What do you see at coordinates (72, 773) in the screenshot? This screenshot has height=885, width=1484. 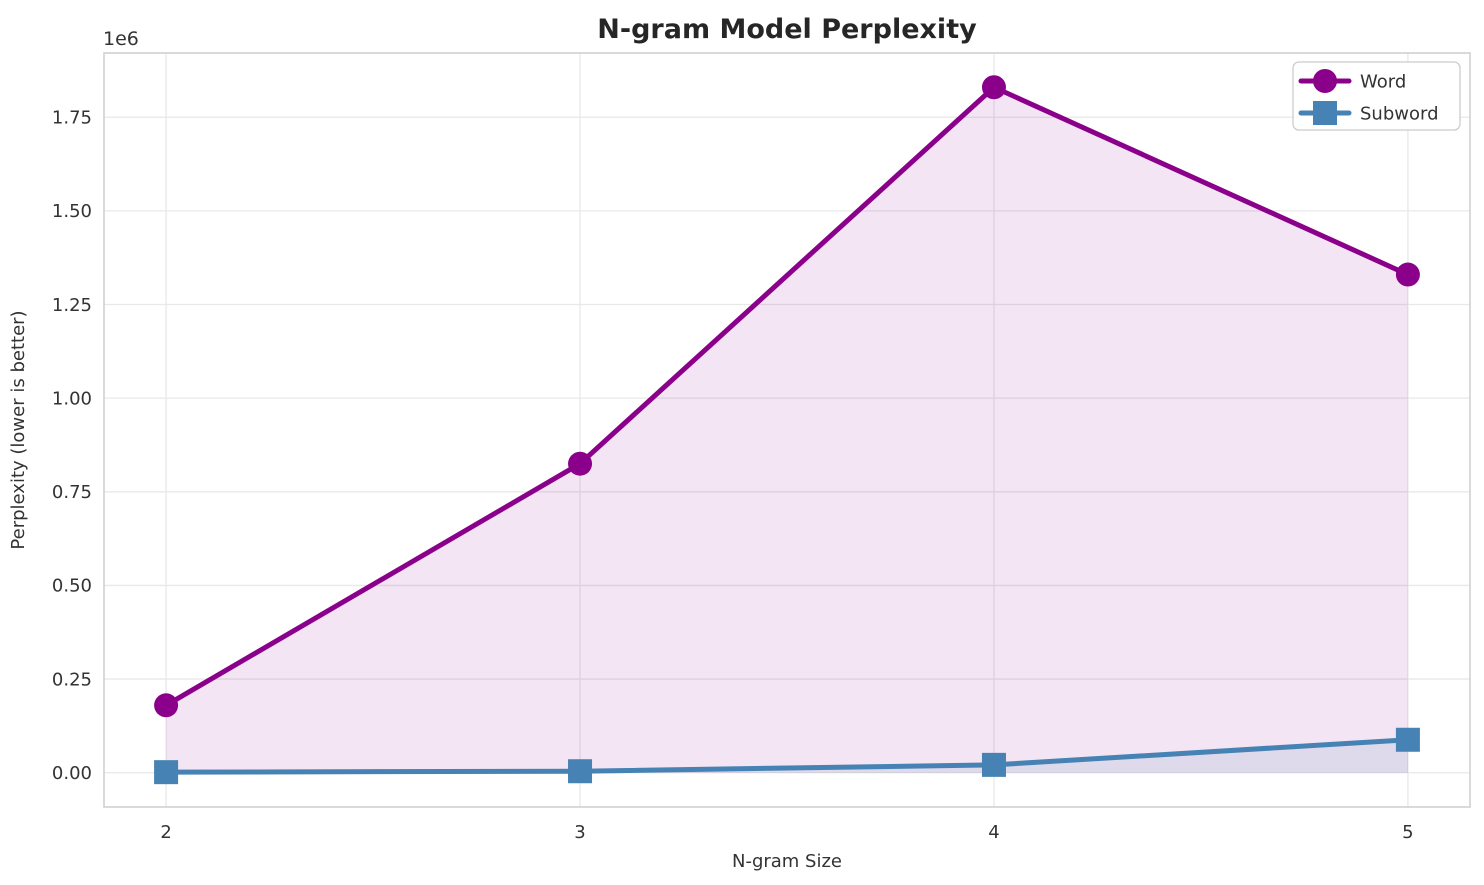 I see `y-tick-label: 0.00` at bounding box center [72, 773].